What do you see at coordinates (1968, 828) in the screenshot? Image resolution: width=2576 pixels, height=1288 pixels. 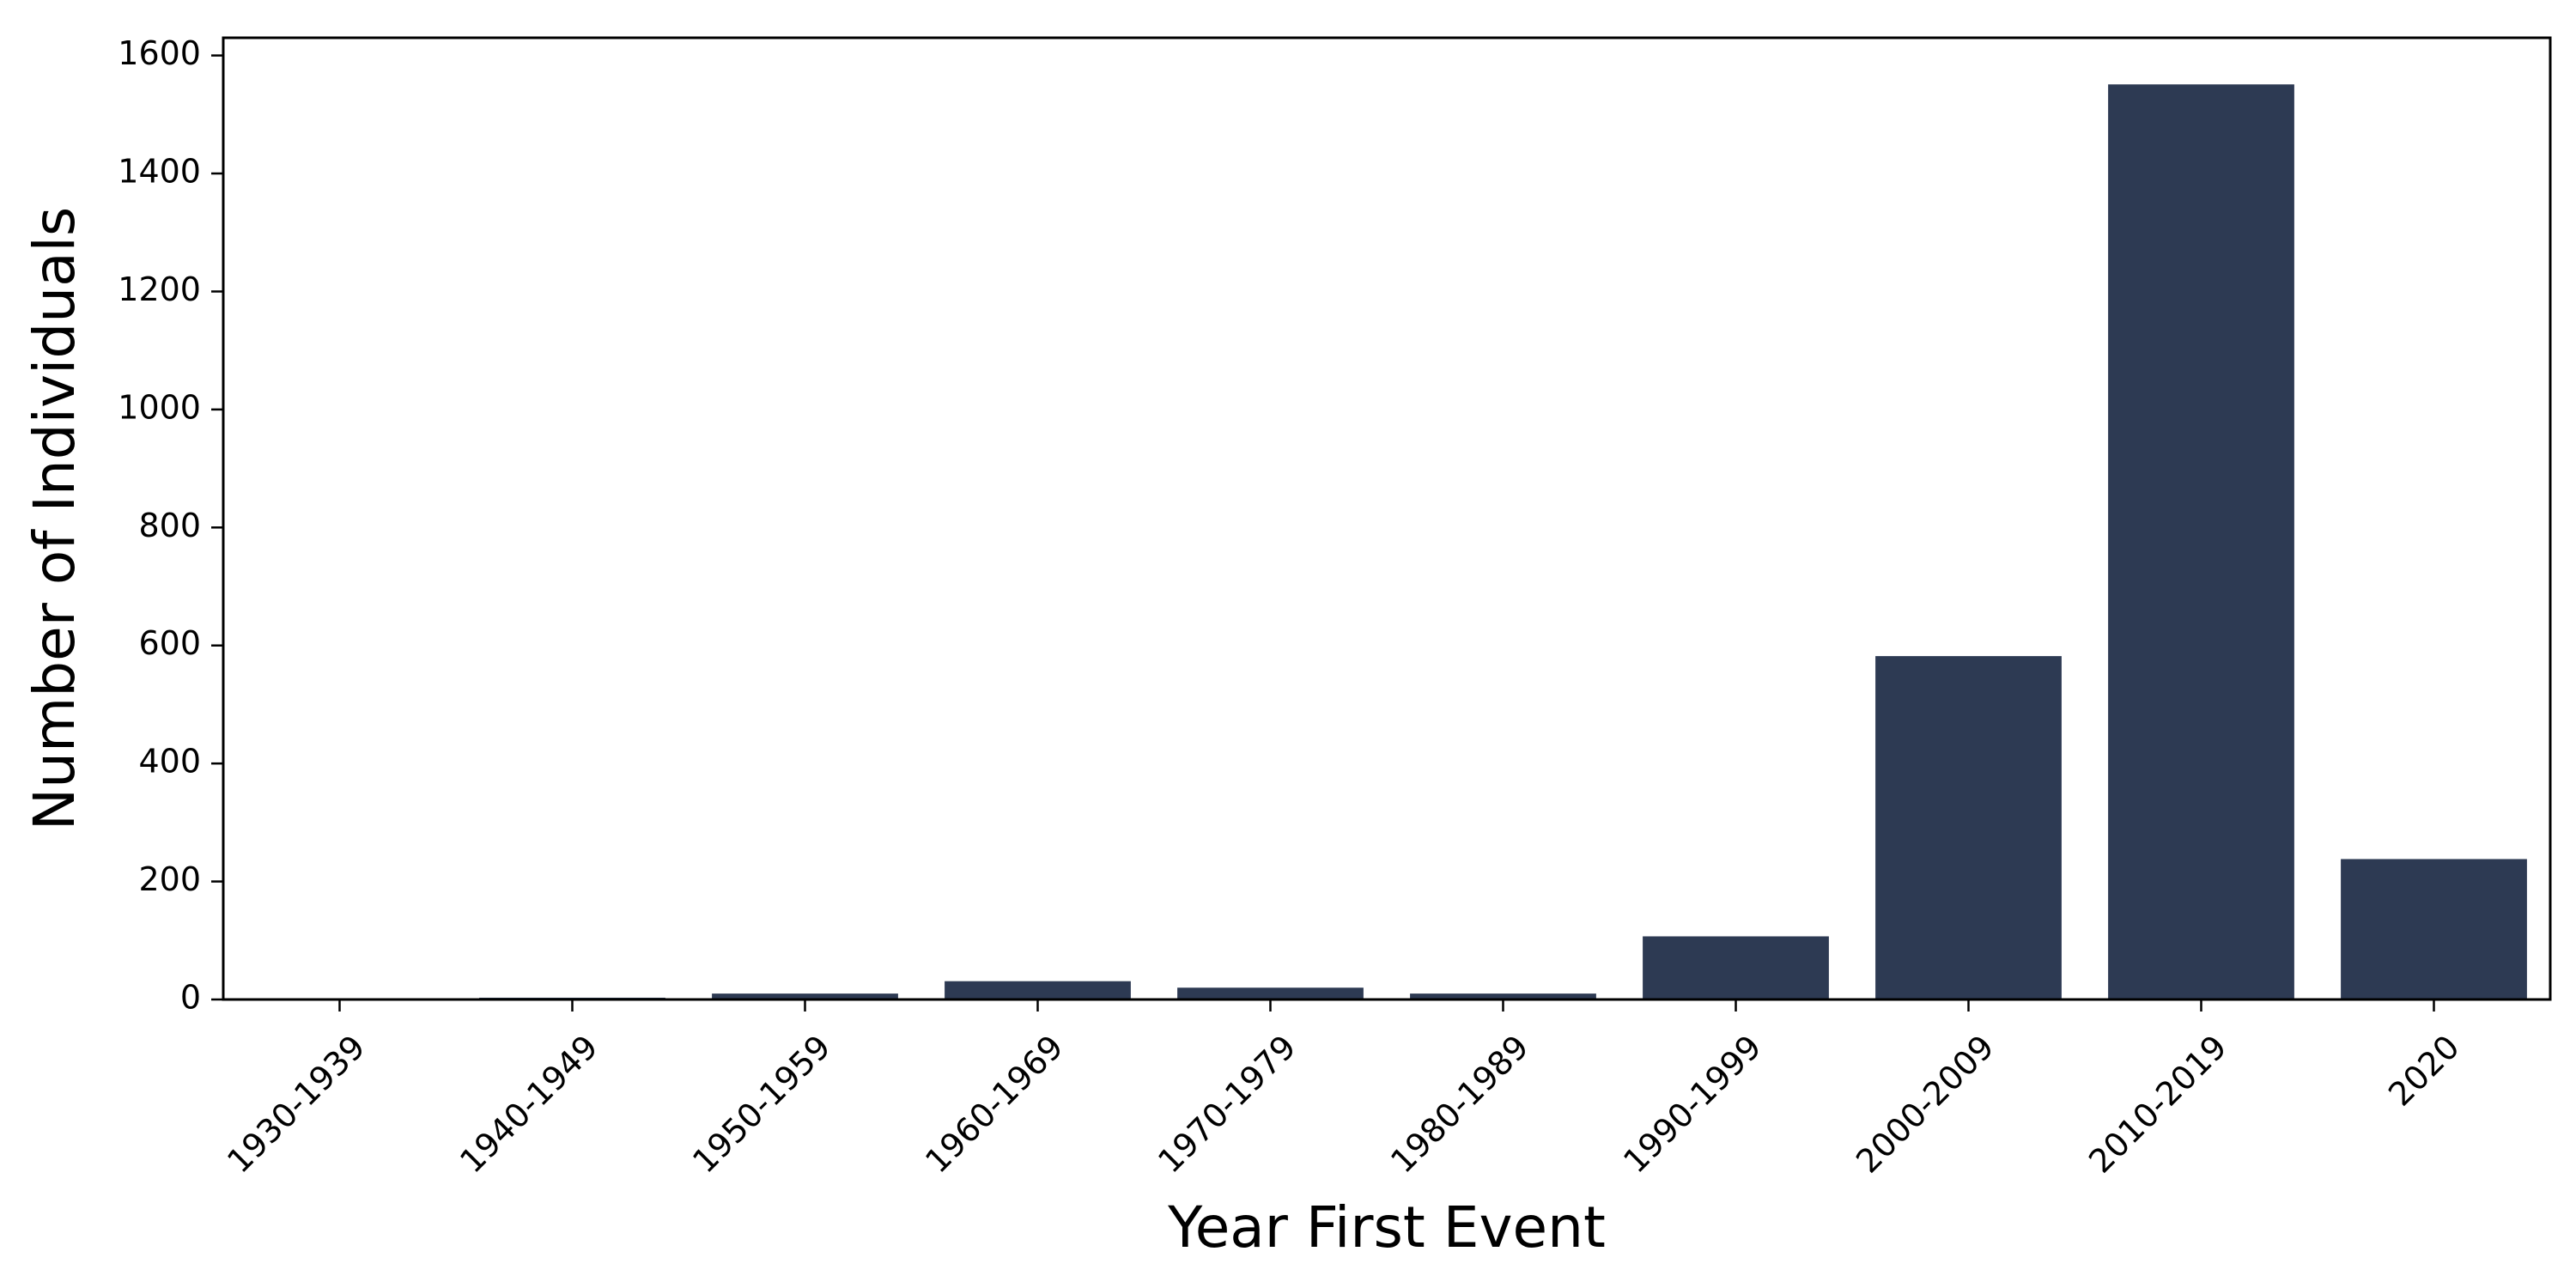 I see `bar-2000-2009` at bounding box center [1968, 828].